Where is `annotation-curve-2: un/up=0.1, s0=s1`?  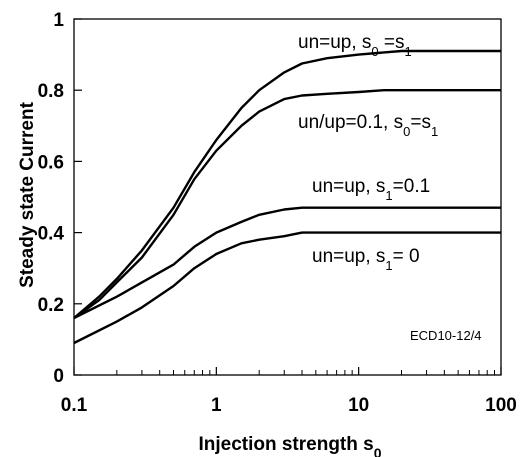
annotation-curve-2: un/up=0.1, s0=s1 is located at coordinates (368, 125).